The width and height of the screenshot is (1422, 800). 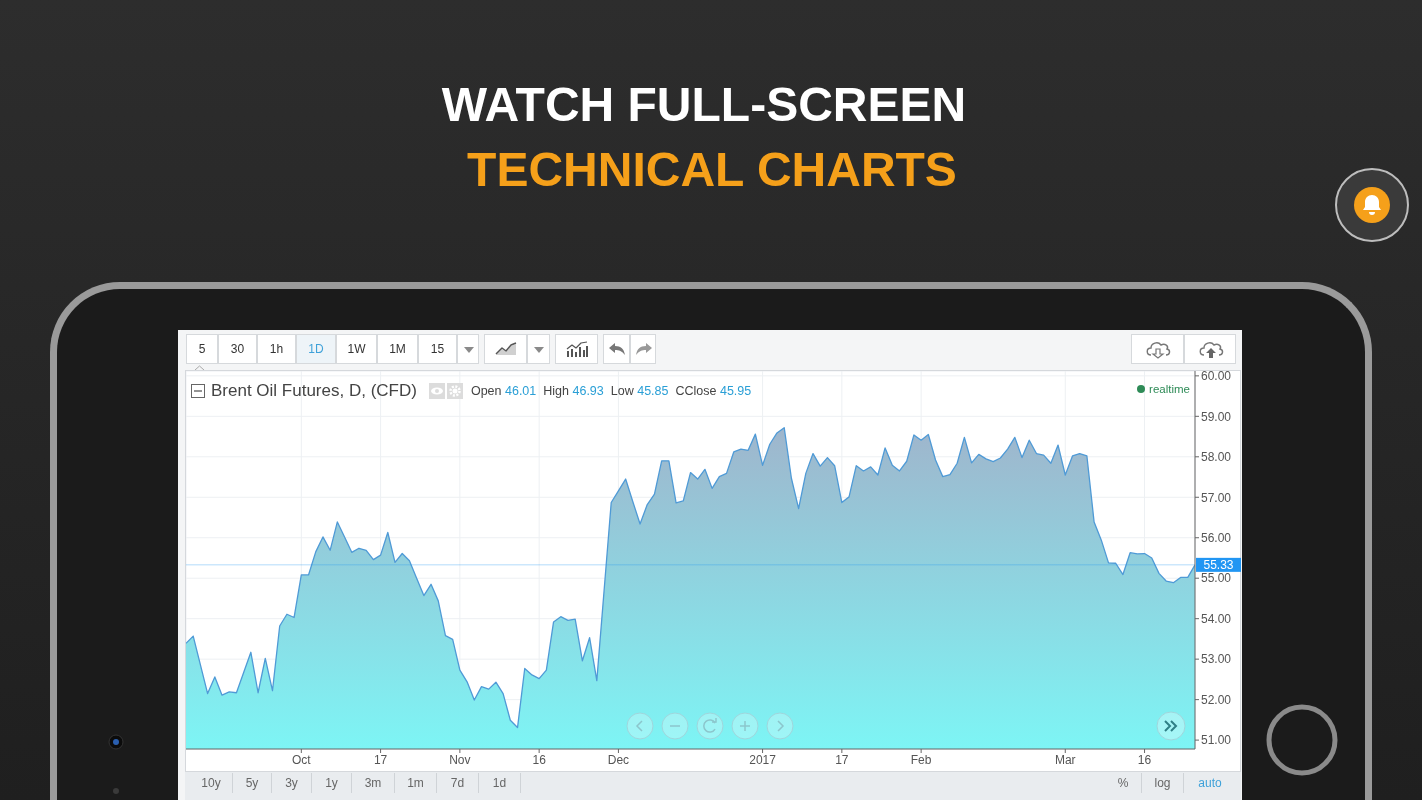 I want to click on toolbar-button: 1h, so click(x=276, y=349).